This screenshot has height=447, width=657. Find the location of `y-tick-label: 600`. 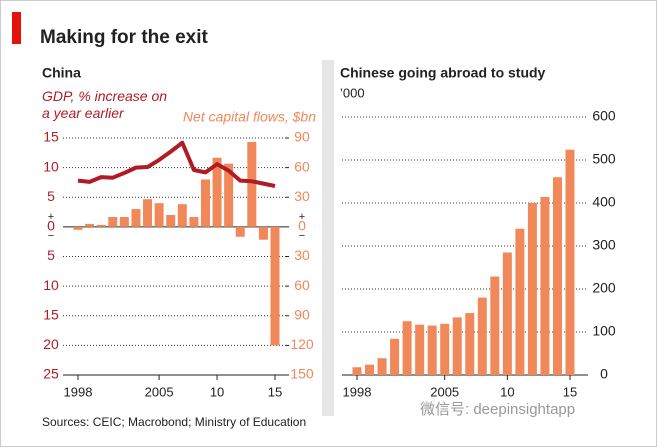

y-tick-label: 600 is located at coordinates (604, 116).